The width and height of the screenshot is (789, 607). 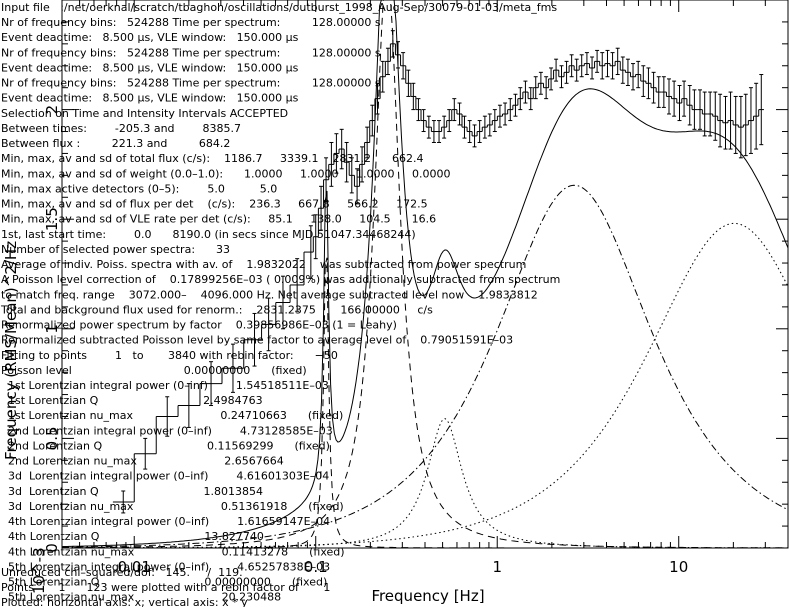 I want to click on x-tick-label: 0.1, so click(x=316, y=567).